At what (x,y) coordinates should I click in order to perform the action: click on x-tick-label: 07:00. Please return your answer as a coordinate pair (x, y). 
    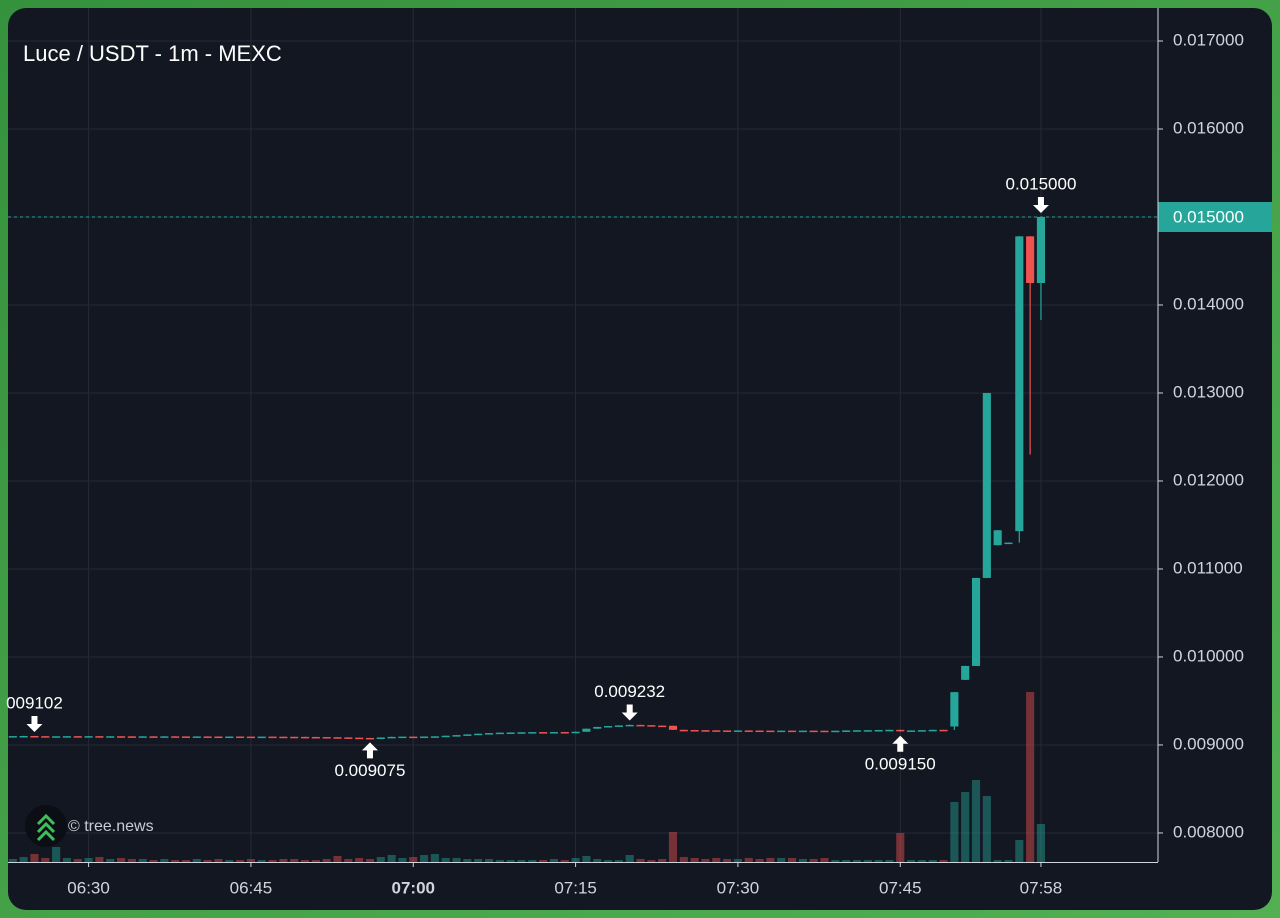
    Looking at the image, I should click on (413, 887).